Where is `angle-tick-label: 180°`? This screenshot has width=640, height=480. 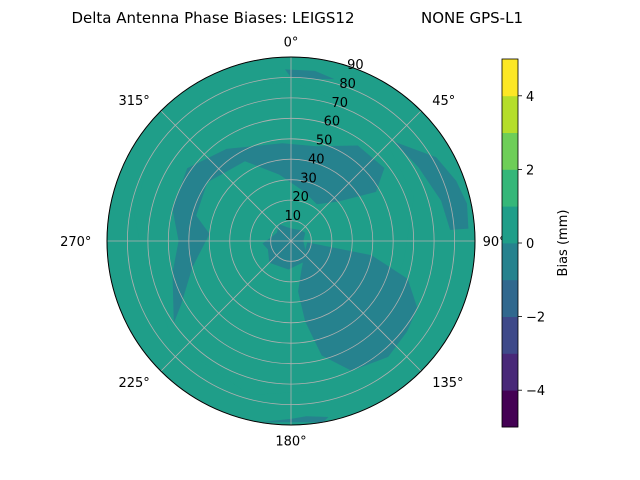
angle-tick-label: 180° is located at coordinates (290, 442).